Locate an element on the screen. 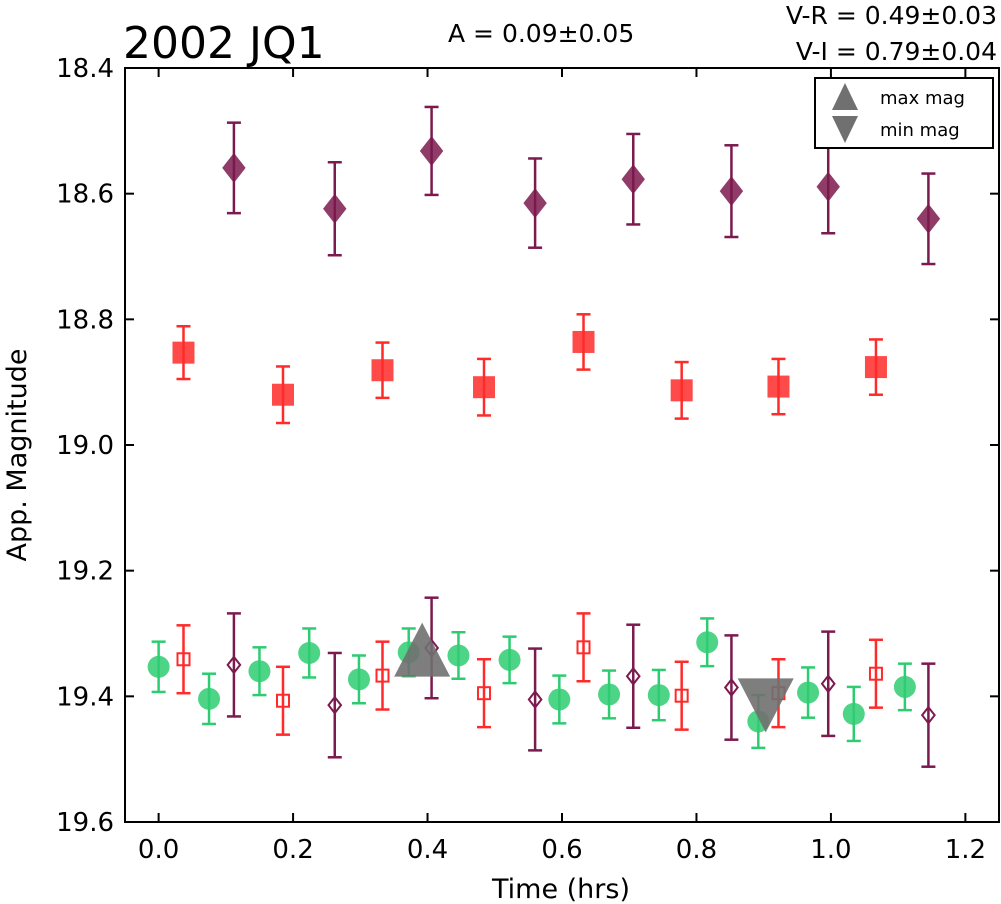 The image size is (1001, 904). legend-min-mag-label: min mag is located at coordinates (920, 130).